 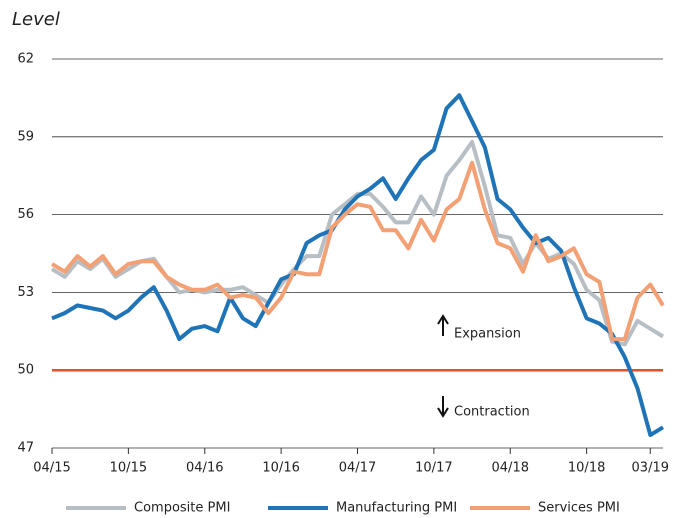 I want to click on x-tick-label: 10/16, so click(x=280, y=468).